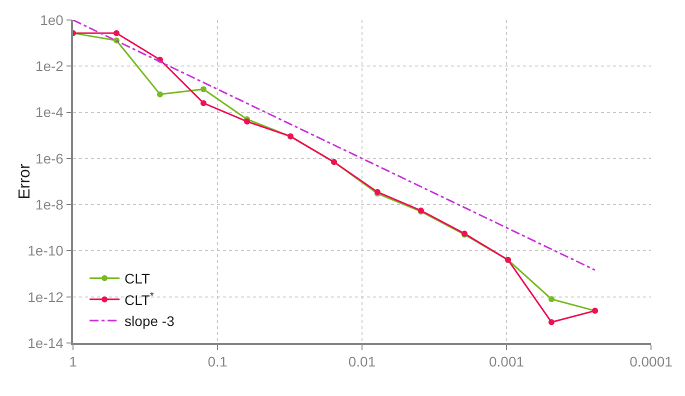 The height and width of the screenshot is (396, 685). Describe the element at coordinates (49, 204) in the screenshot. I see `y-tick-label: 1e-8` at that location.